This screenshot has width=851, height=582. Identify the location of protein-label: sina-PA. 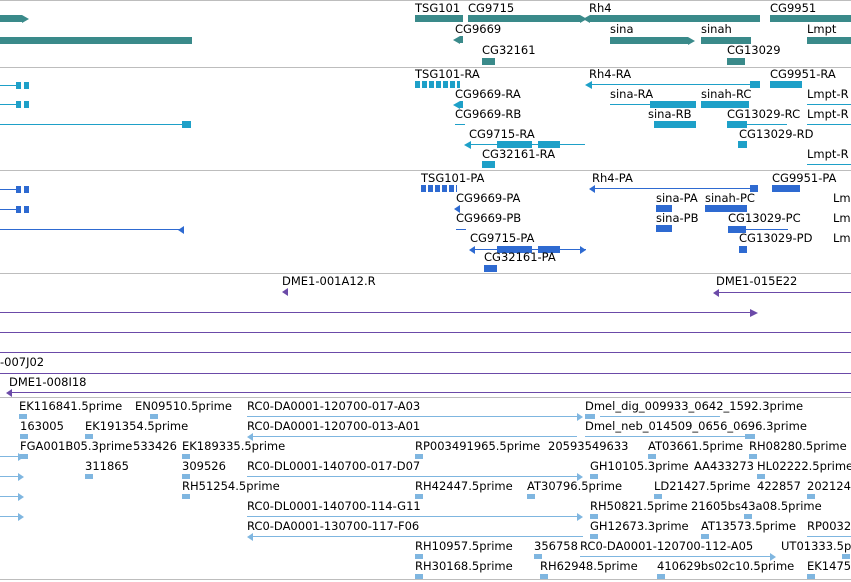
(677, 198).